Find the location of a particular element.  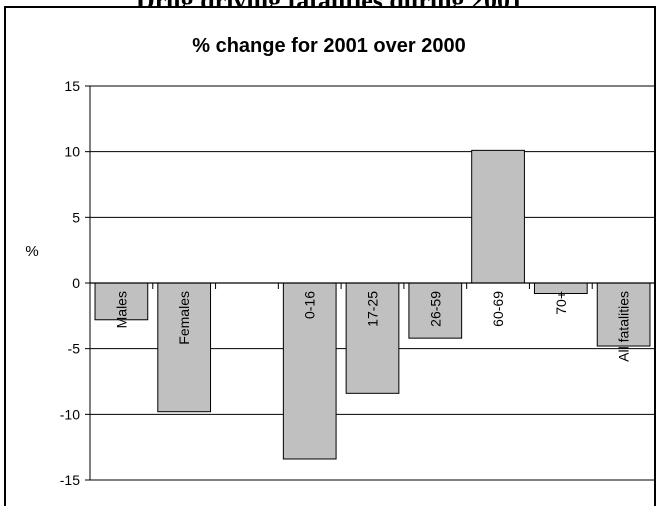

category-label: 60-69 is located at coordinates (498, 309).